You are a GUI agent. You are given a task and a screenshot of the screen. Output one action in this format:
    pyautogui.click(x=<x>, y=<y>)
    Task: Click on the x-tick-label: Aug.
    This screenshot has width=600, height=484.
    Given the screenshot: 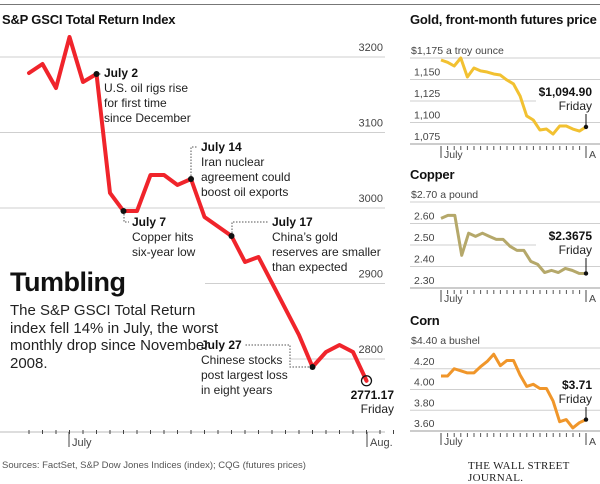 What is the action you would take?
    pyautogui.click(x=381, y=443)
    